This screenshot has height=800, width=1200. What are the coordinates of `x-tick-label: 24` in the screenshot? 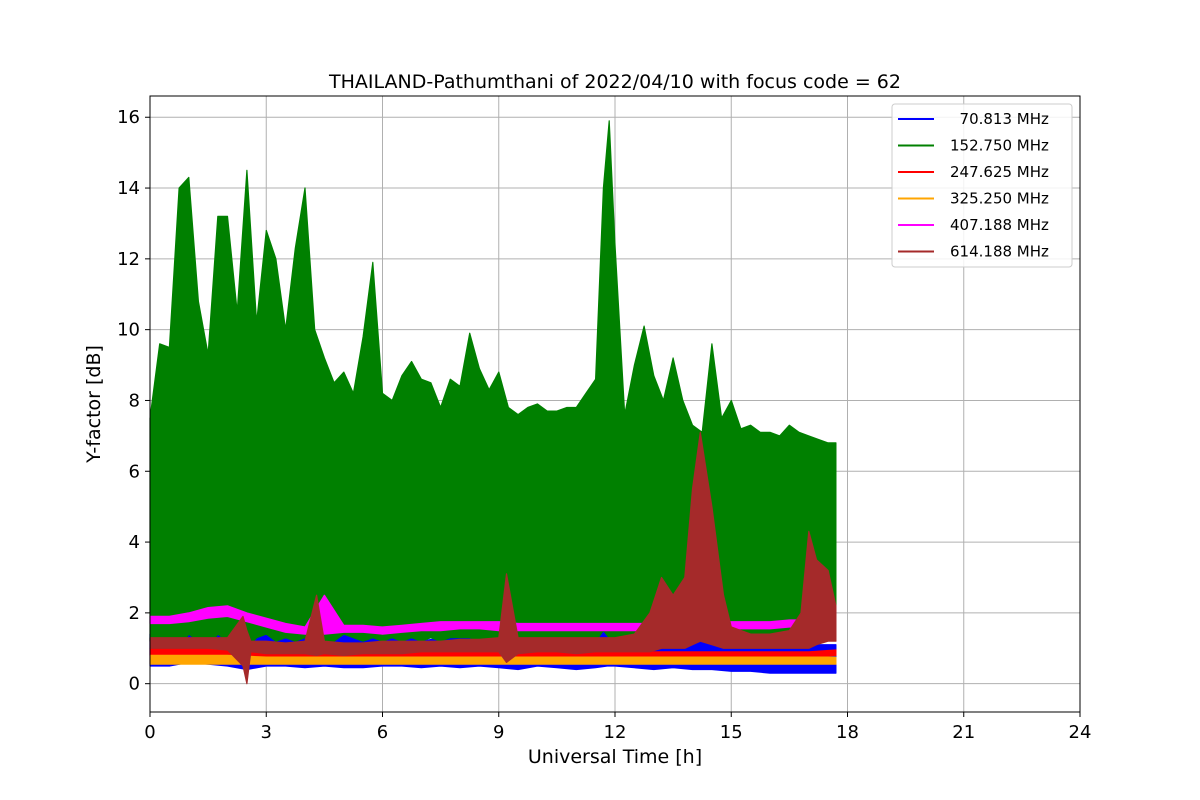 It's located at (1080, 732).